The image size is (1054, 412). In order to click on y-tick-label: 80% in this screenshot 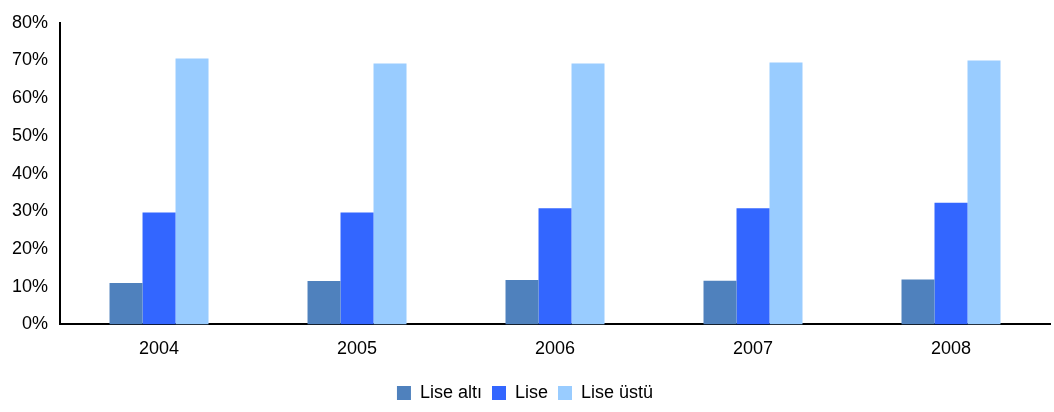, I will do `click(30, 21)`.